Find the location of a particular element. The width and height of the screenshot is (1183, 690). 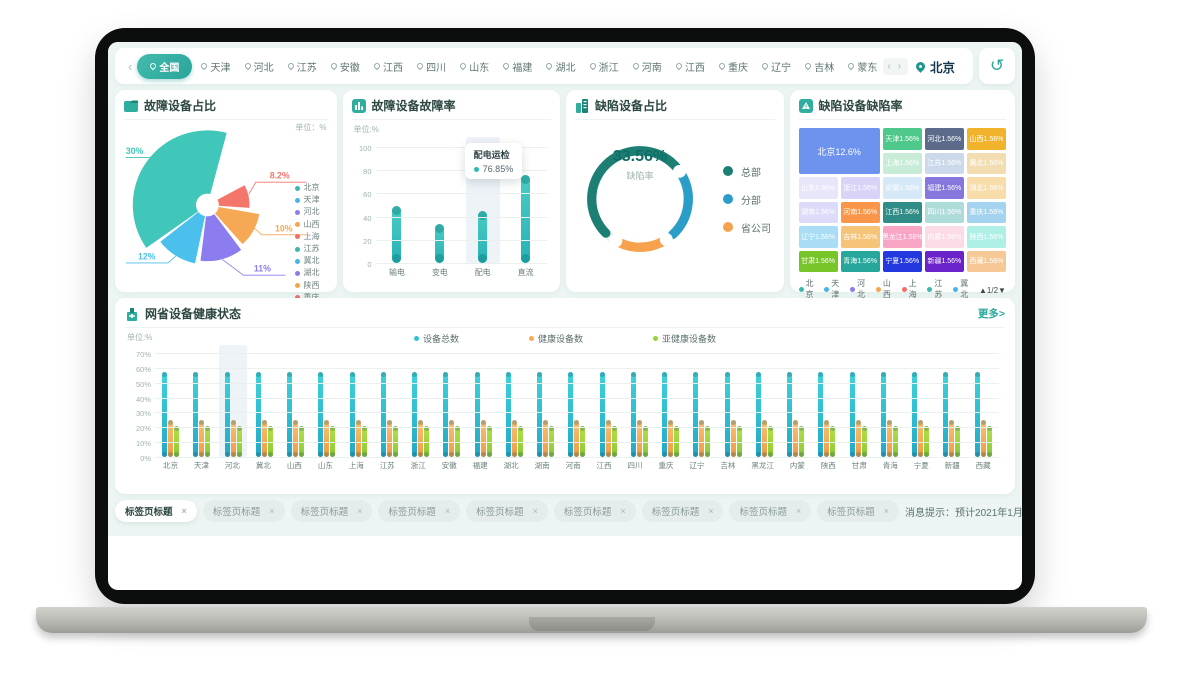

bar-青海-健康设备数 is located at coordinates (889, 438).